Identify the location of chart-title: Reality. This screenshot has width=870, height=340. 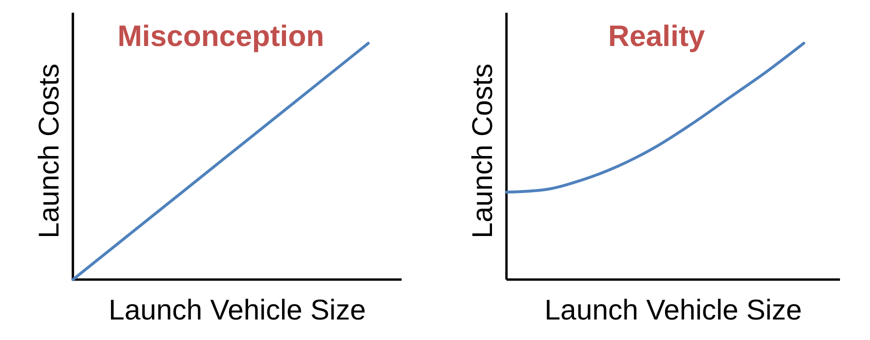
(657, 37).